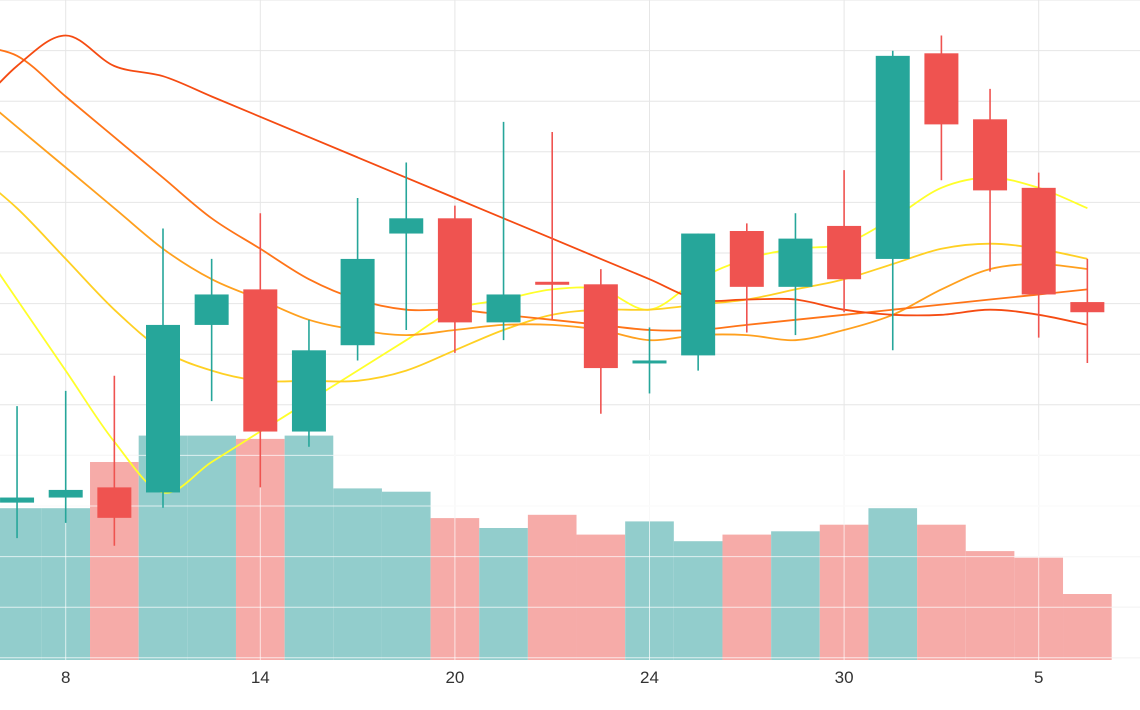 The height and width of the screenshot is (710, 1140). What do you see at coordinates (260, 677) in the screenshot?
I see `x-tick-label: 14` at bounding box center [260, 677].